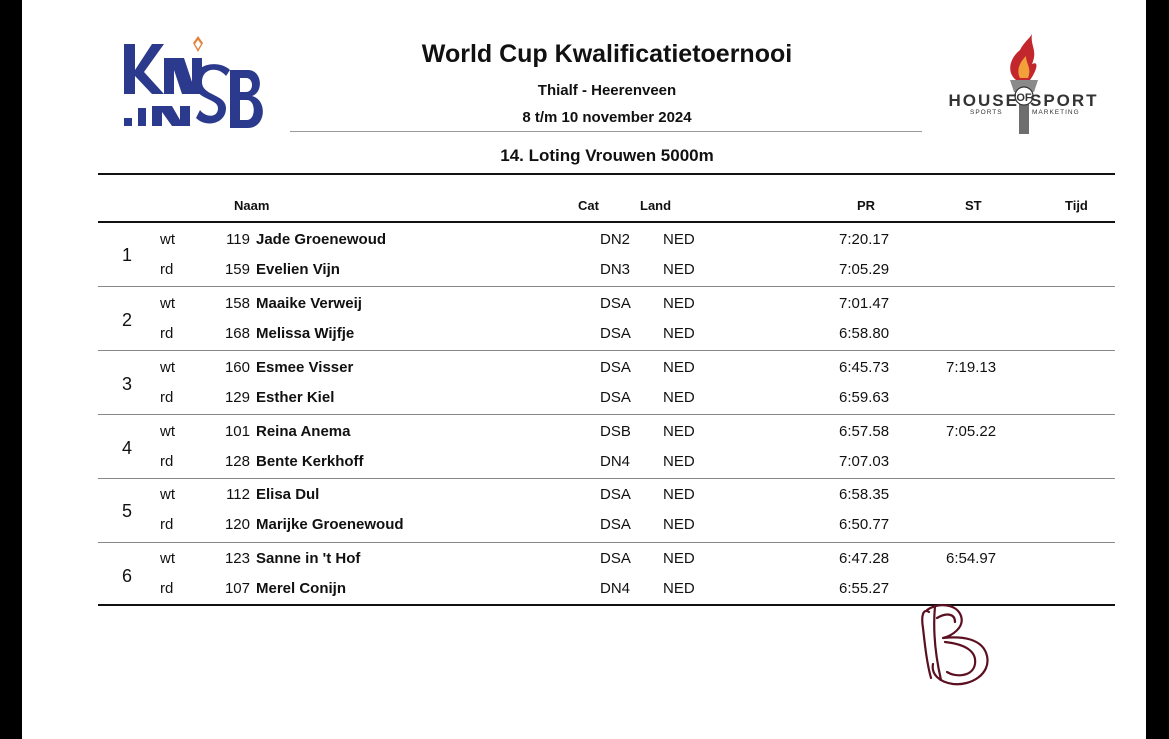  Describe the element at coordinates (656, 205) in the screenshot. I see `column-header-land: Land` at that location.